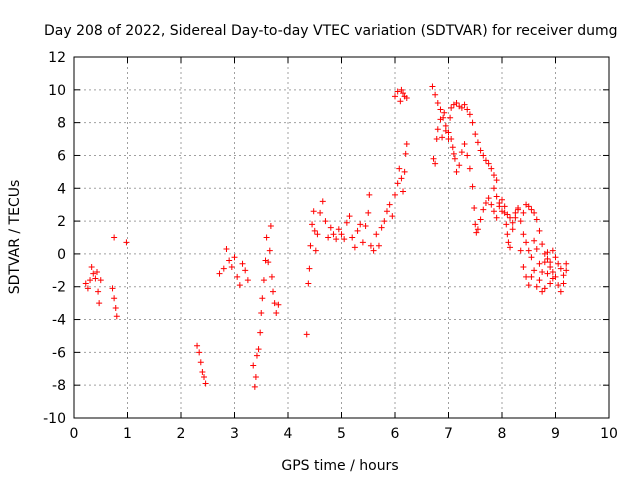 The height and width of the screenshot is (480, 640). I want to click on x-tick-label: 7, so click(448, 434).